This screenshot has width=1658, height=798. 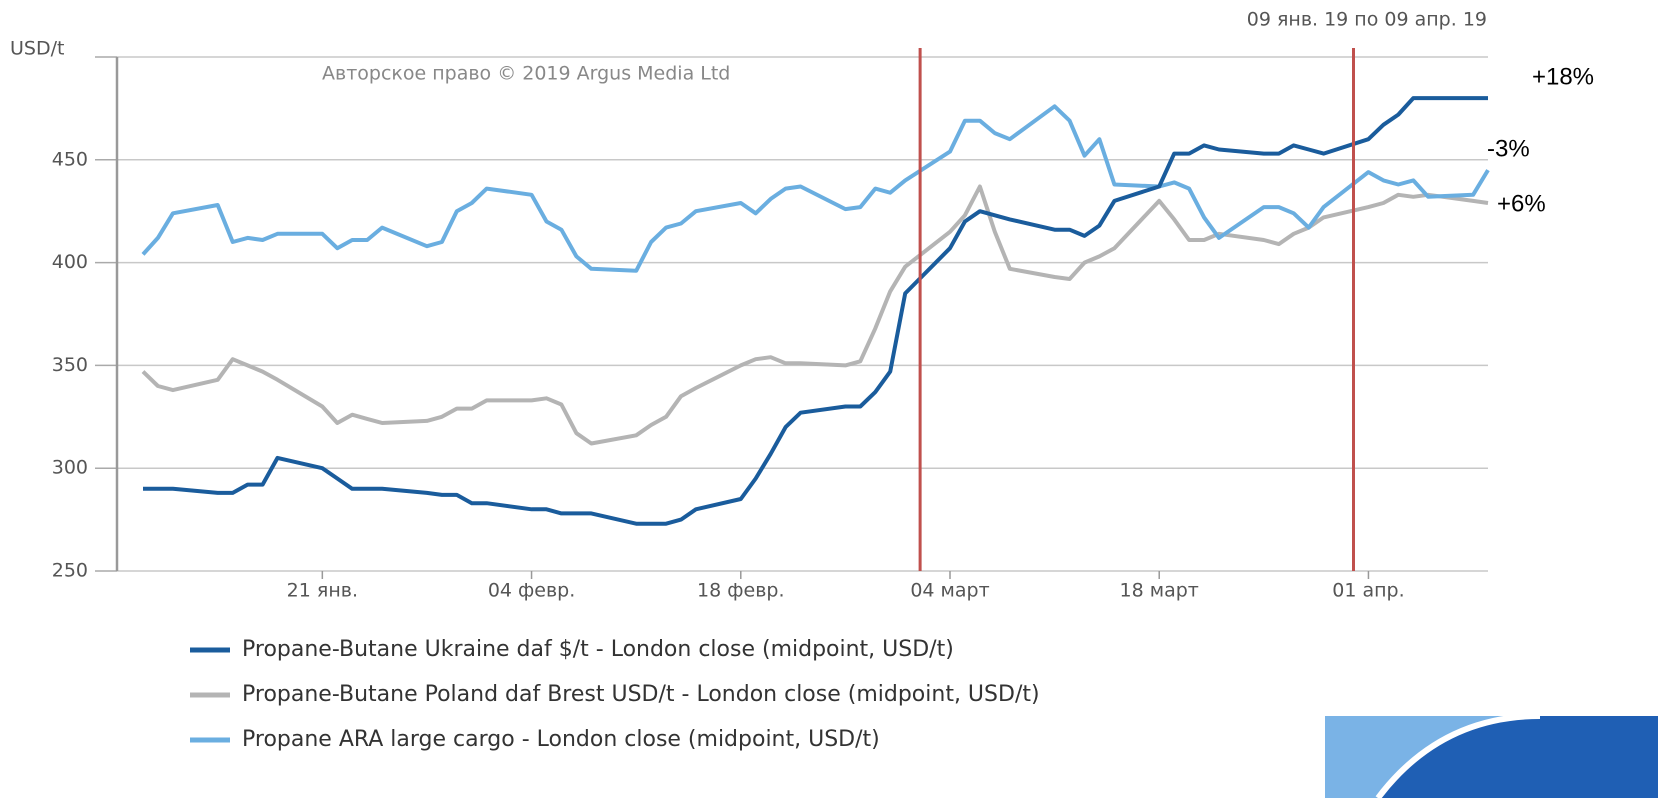 I want to click on x-tick-label: 18 март, so click(x=1159, y=591).